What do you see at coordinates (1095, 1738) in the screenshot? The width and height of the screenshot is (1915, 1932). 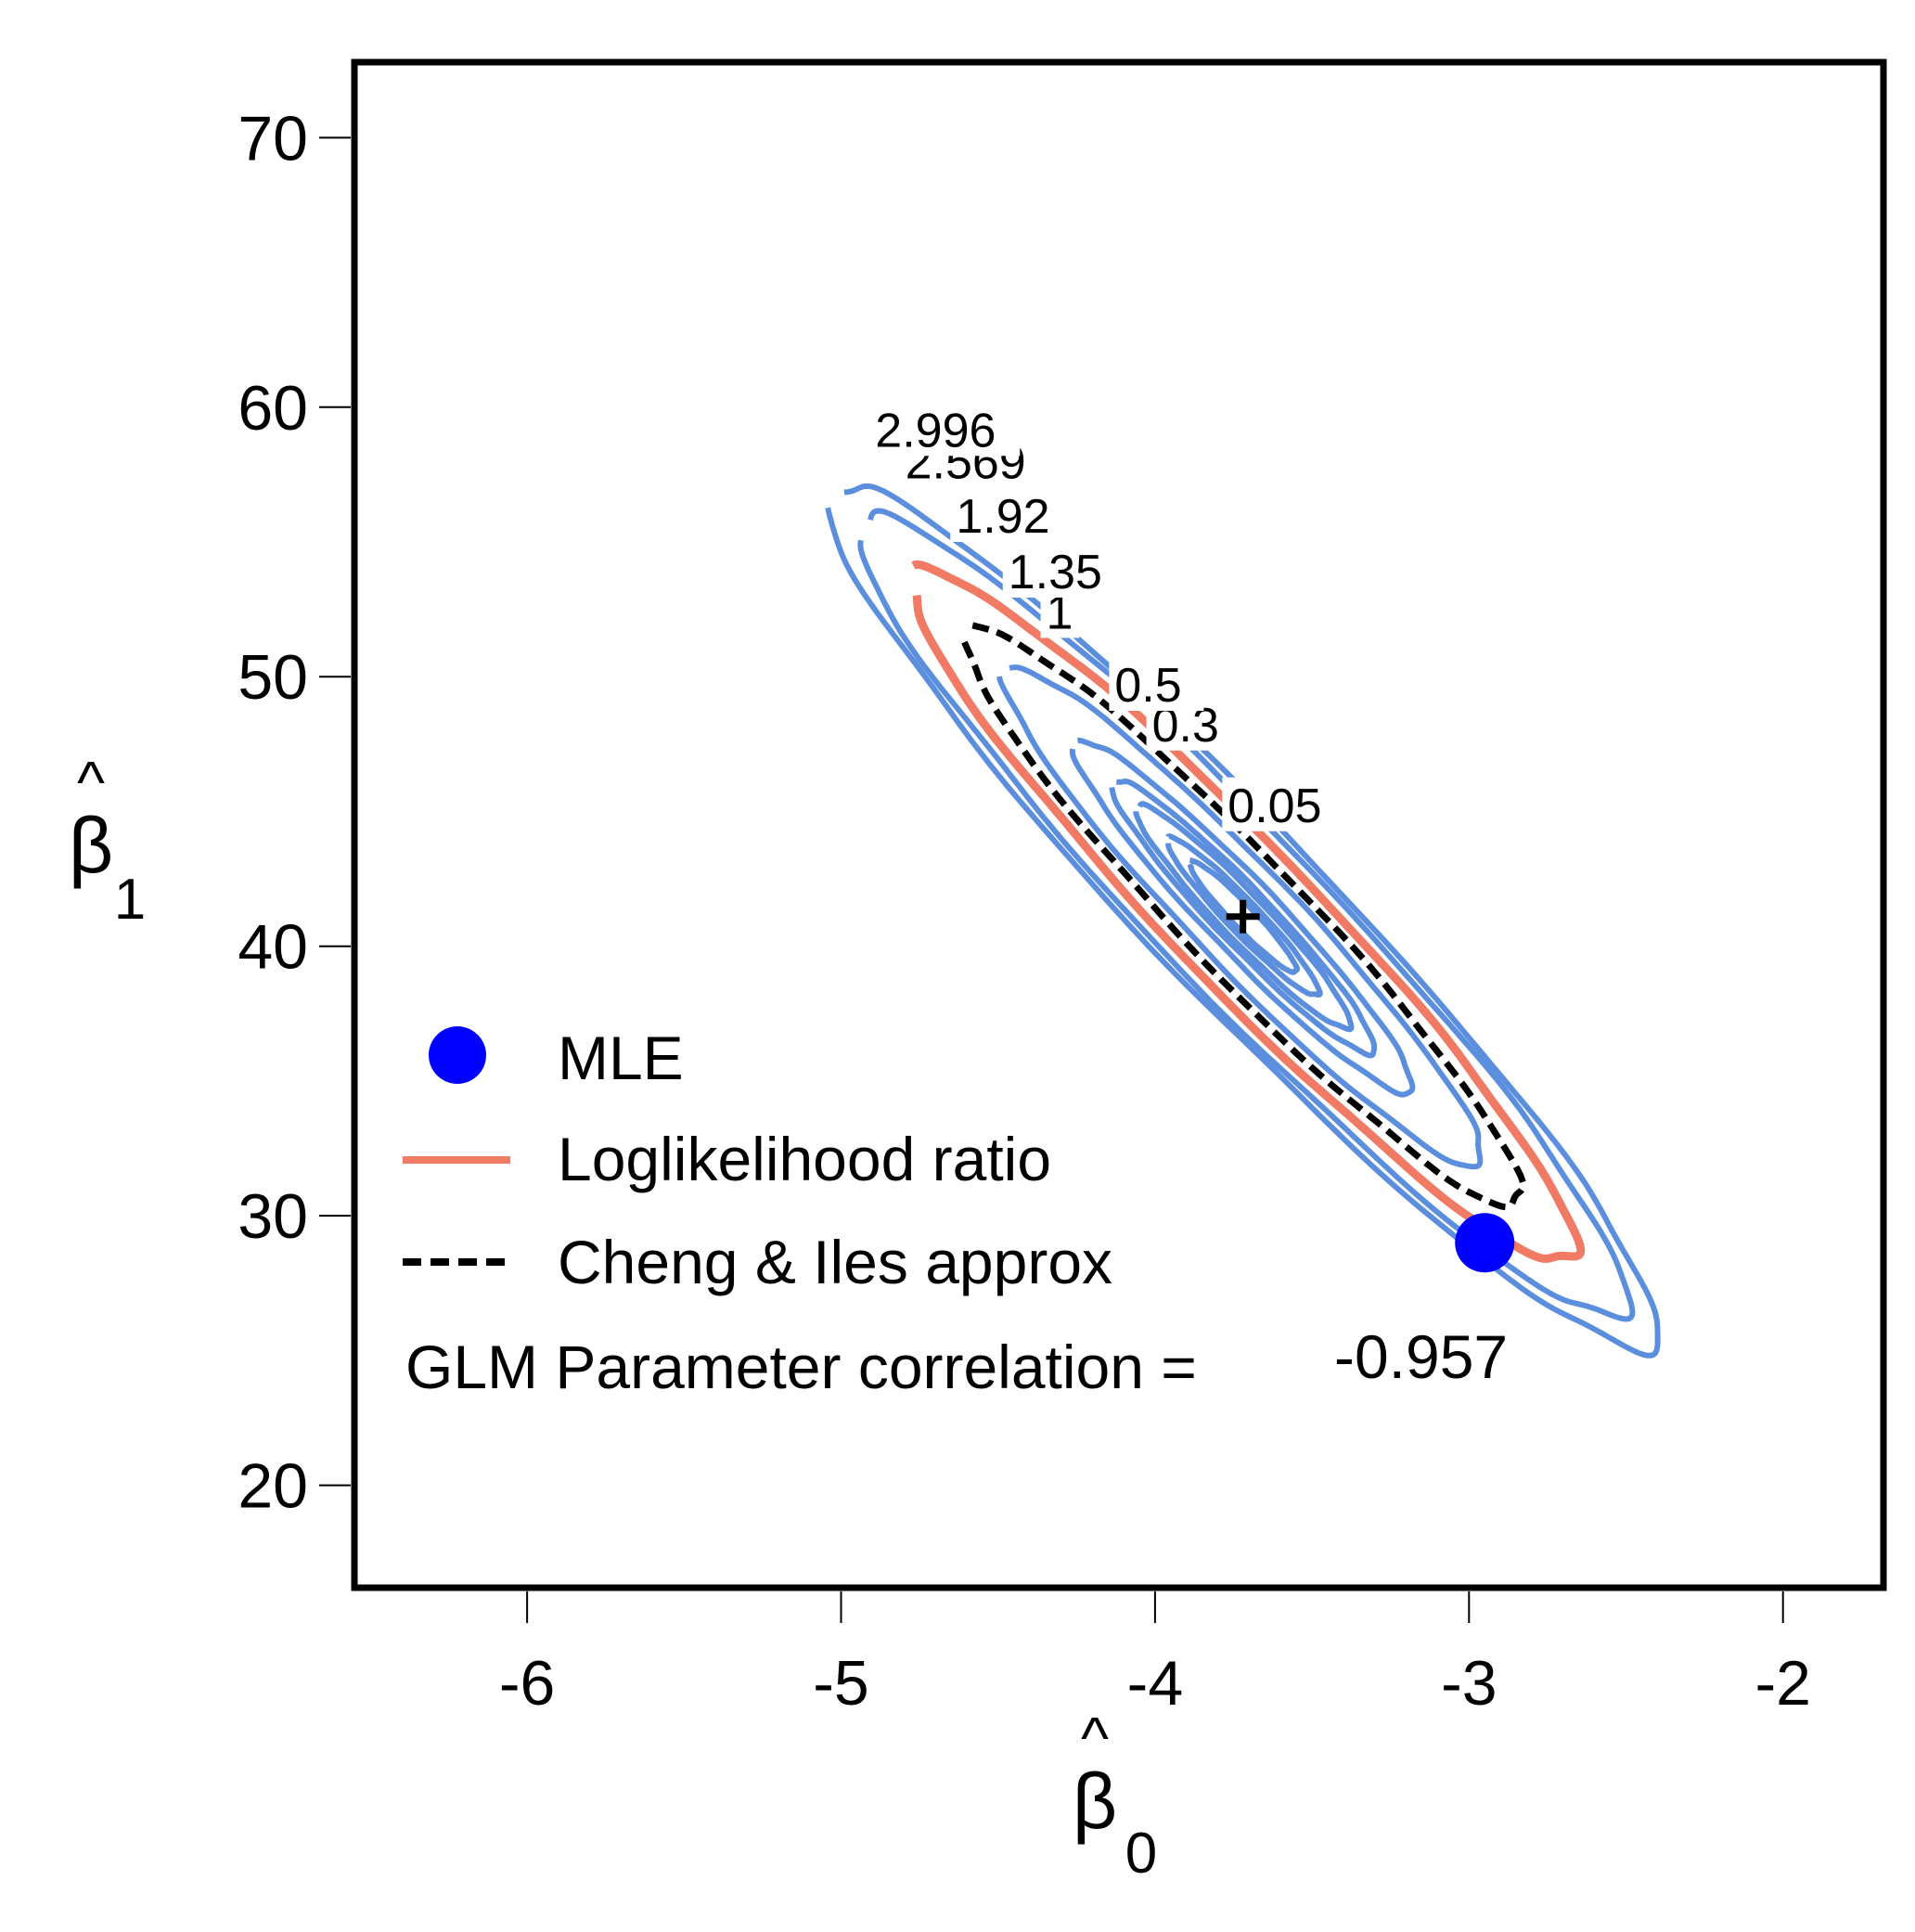 I see `x-axis-label-hat: ^` at bounding box center [1095, 1738].